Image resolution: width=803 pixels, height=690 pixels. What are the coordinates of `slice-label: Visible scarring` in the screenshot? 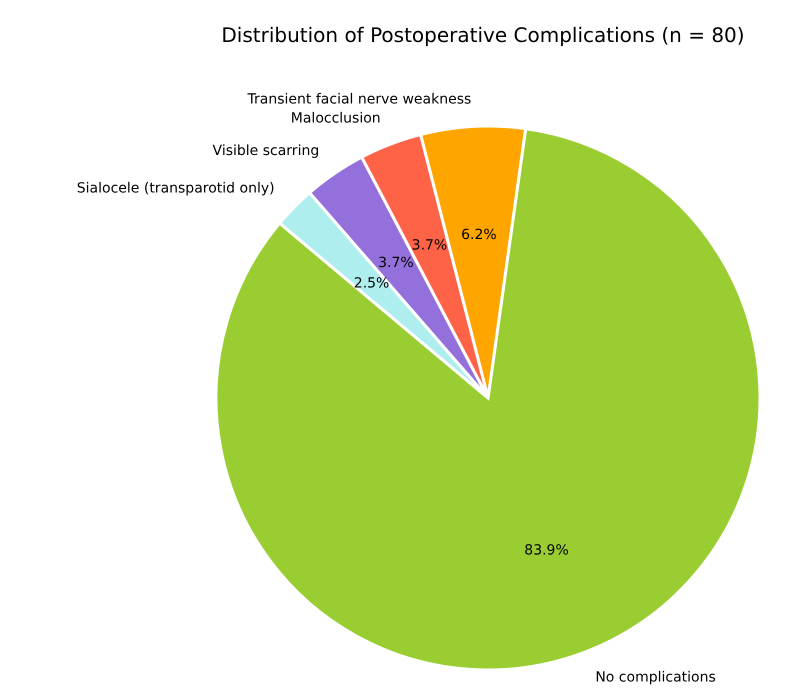 It's located at (266, 150).